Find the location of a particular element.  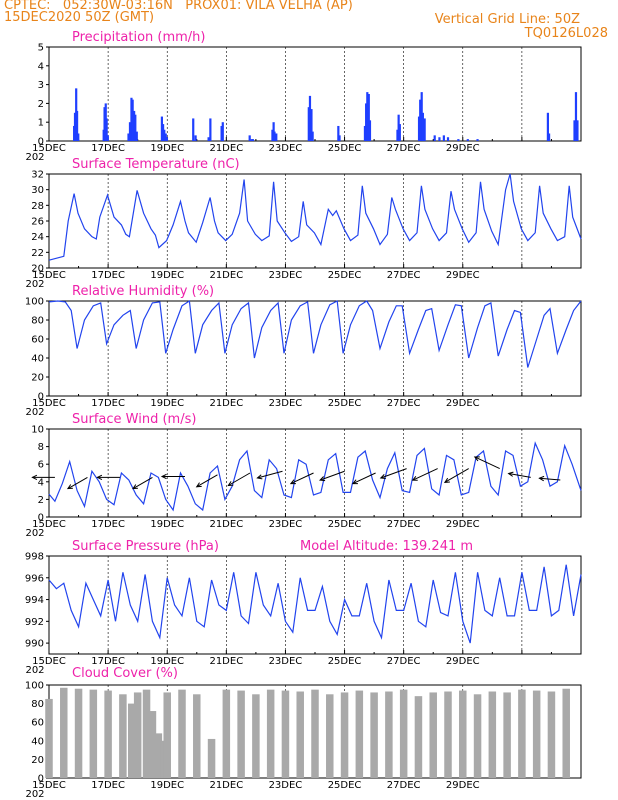

y-tick-label: 26 is located at coordinates (37, 222).